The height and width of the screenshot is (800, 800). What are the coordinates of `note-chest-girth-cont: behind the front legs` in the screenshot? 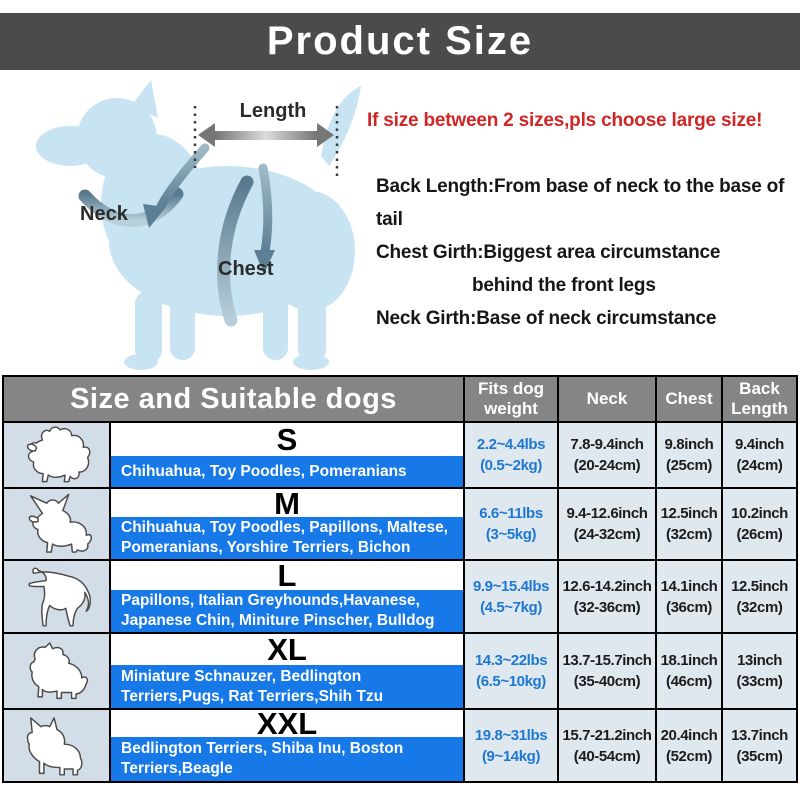 It's located at (564, 285).